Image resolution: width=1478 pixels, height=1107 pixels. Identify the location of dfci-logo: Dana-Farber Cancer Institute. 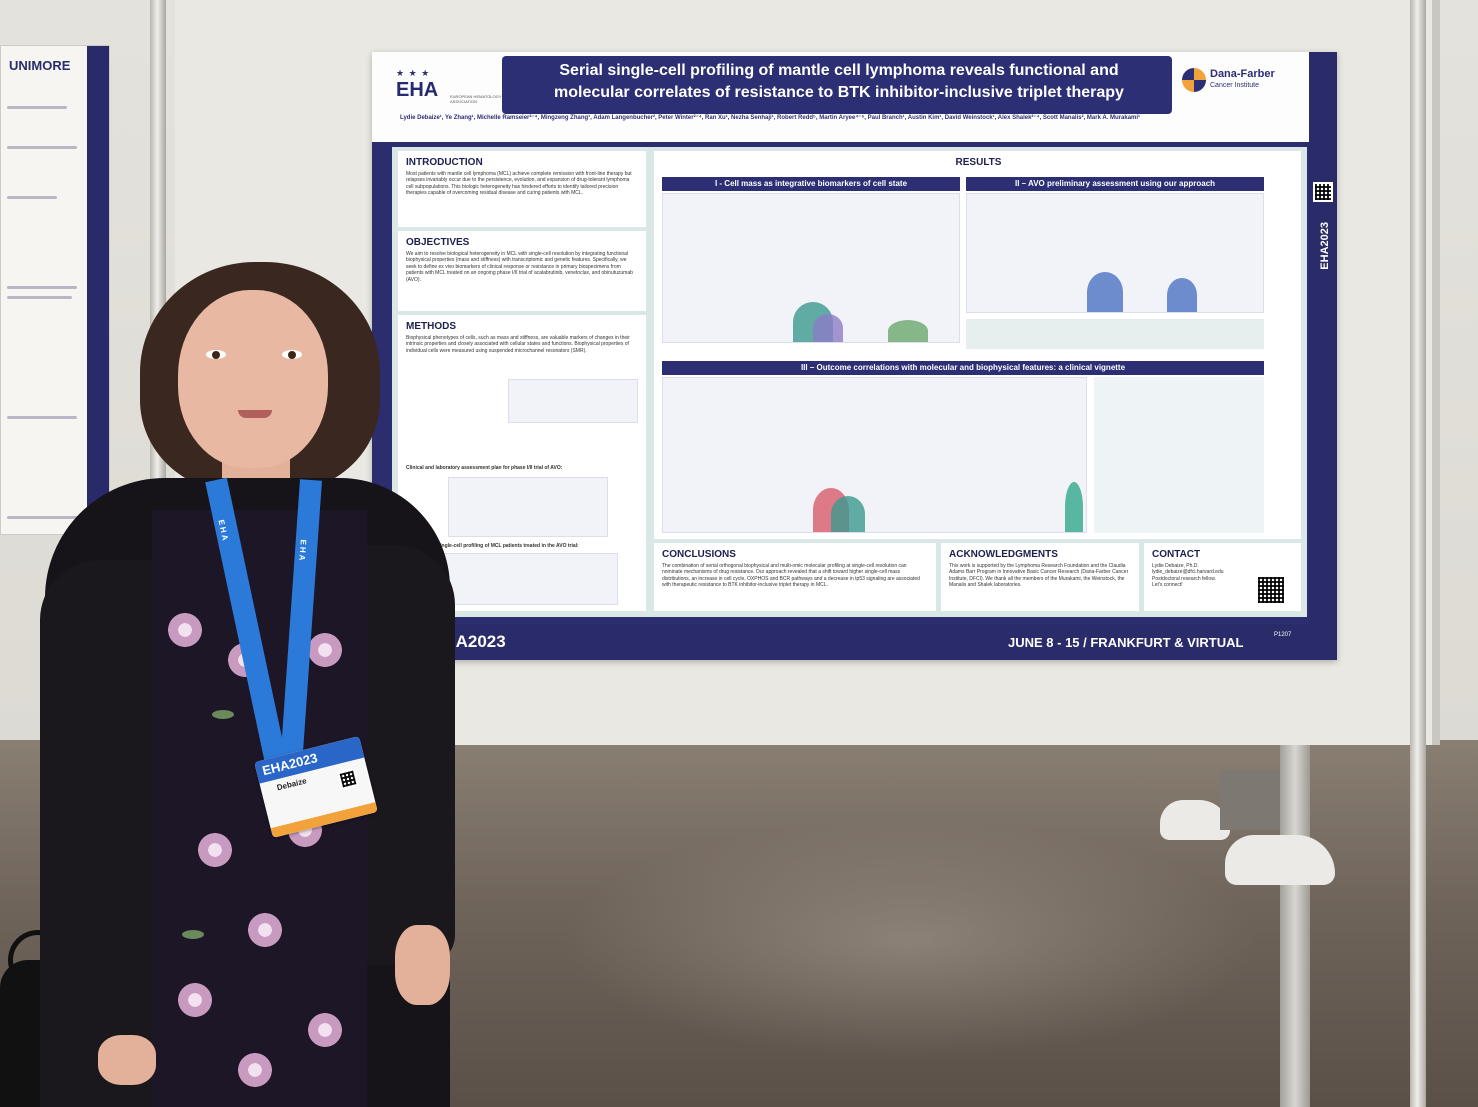
(1240, 86).